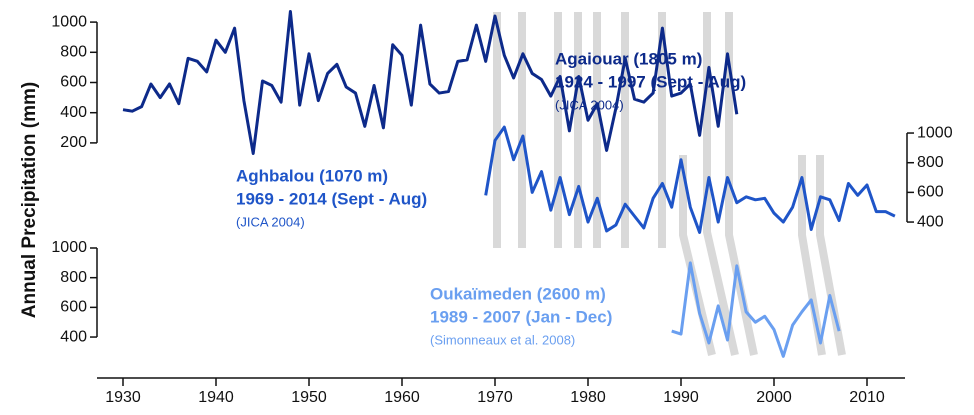 This screenshot has width=974, height=415. I want to click on x-tick-label: 2000, so click(774, 397).